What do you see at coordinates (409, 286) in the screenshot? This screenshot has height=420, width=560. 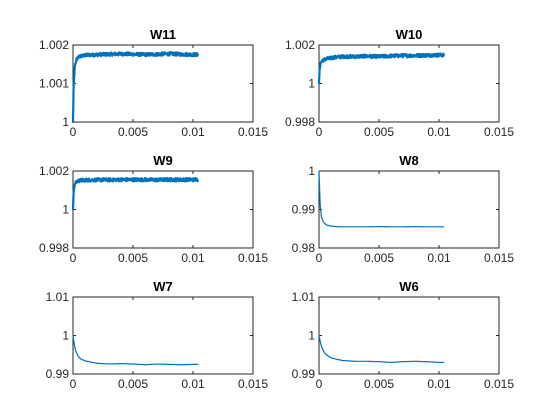 I see `subplot-title: W6` at bounding box center [409, 286].